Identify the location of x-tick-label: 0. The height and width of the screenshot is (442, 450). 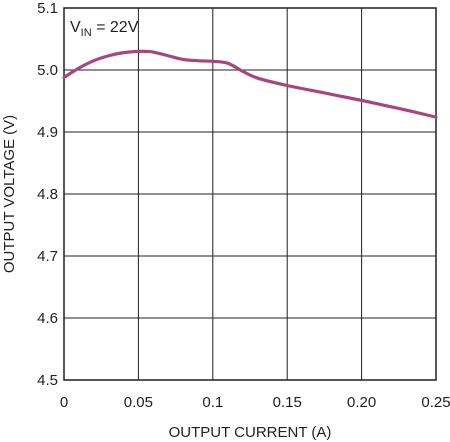
(64, 402).